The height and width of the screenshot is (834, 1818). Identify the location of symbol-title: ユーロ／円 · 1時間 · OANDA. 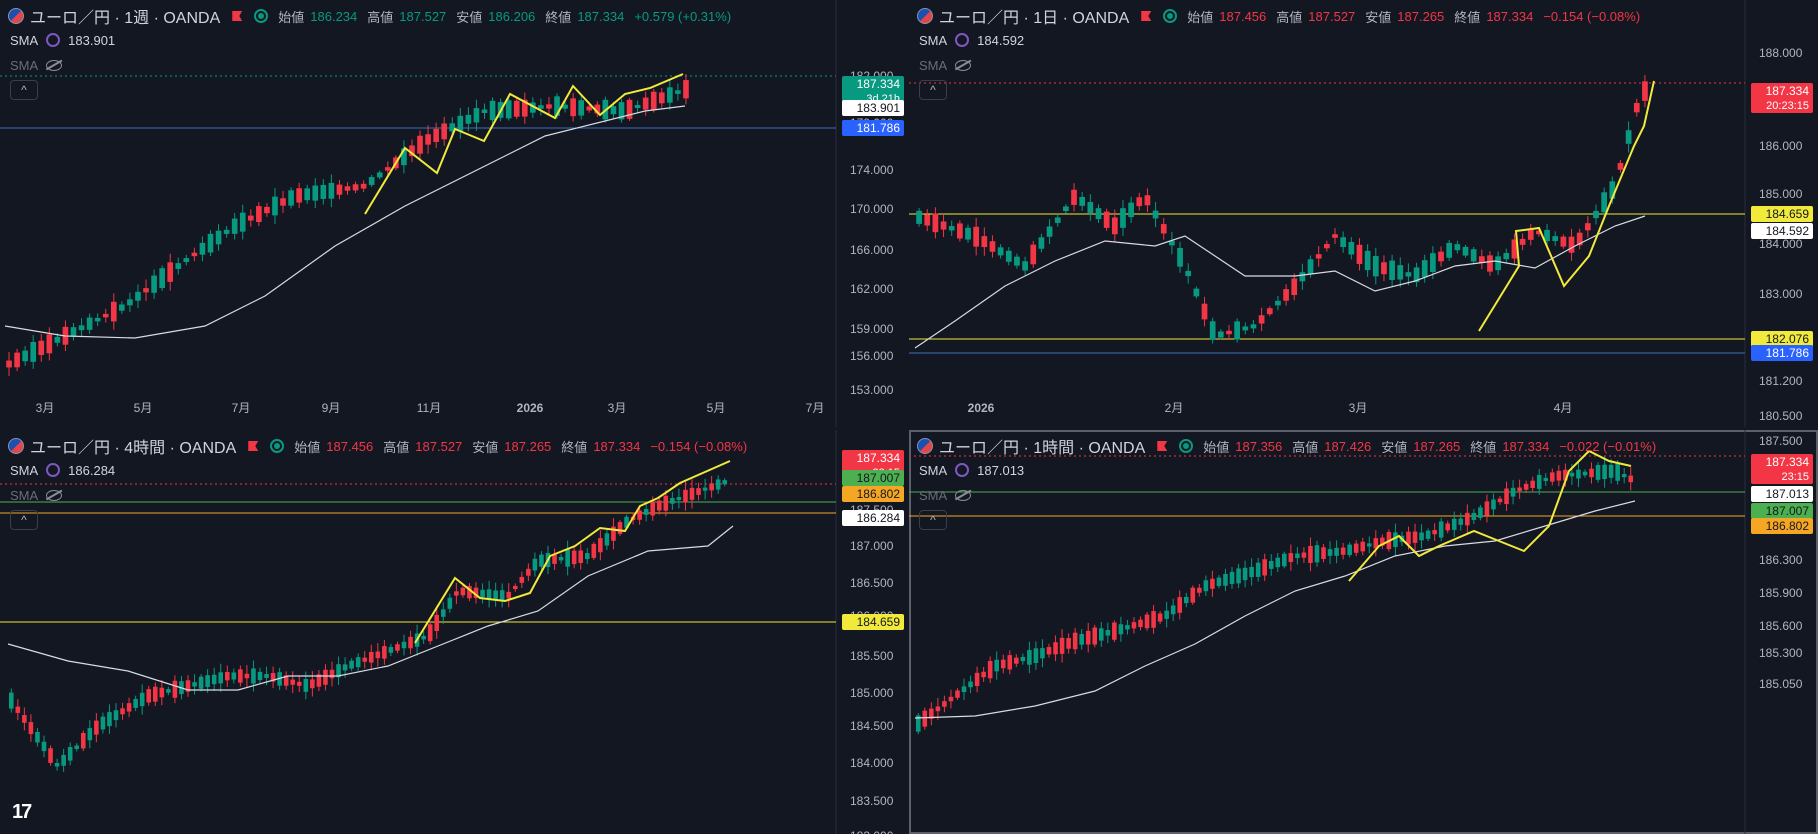
(1042, 448).